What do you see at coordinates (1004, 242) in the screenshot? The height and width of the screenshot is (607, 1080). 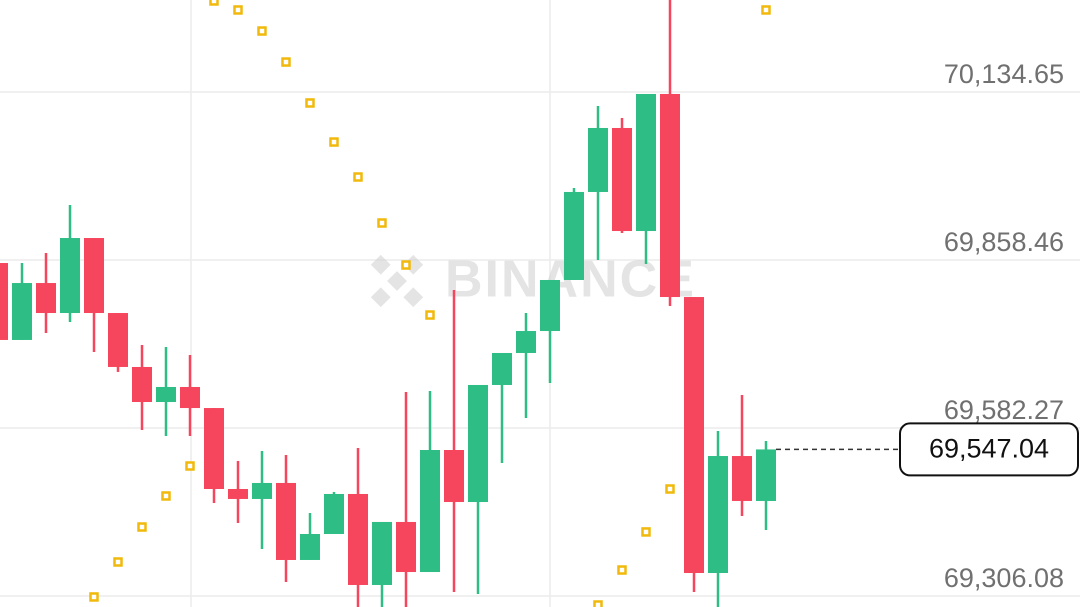 I see `y-tick-label: 69,858.46` at bounding box center [1004, 242].